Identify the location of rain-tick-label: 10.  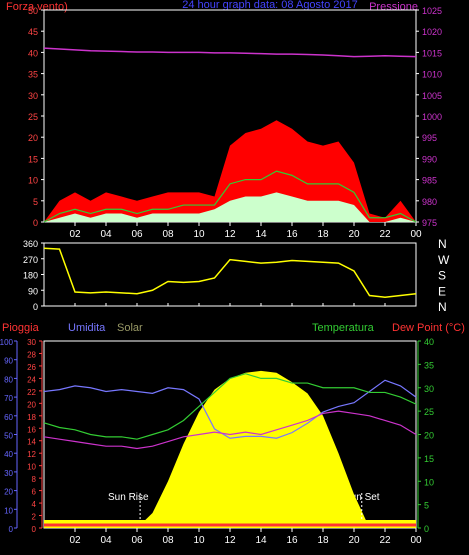
(31, 467).